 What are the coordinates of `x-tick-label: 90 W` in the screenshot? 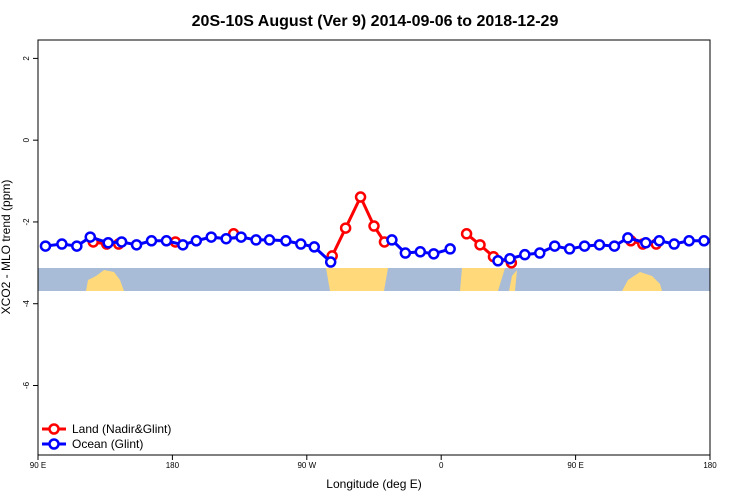 It's located at (306, 465).